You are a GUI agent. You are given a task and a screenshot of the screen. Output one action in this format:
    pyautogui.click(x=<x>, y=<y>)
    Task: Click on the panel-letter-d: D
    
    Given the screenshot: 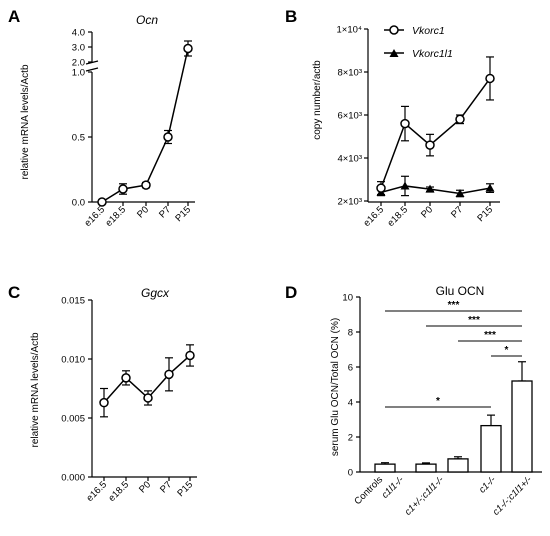 What is the action you would take?
    pyautogui.click(x=291, y=292)
    